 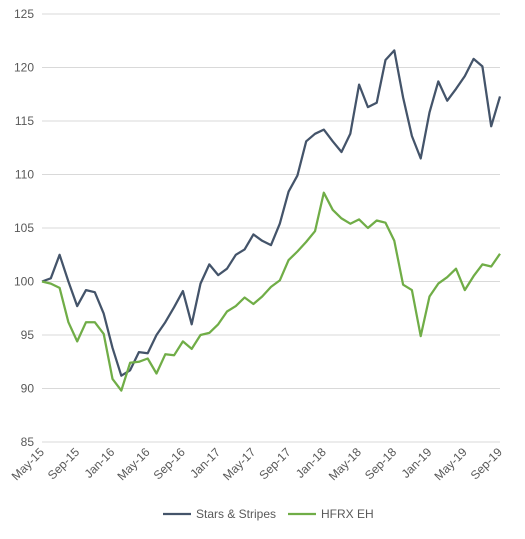 I want to click on x-tick-label: May-17, so click(x=239, y=464).